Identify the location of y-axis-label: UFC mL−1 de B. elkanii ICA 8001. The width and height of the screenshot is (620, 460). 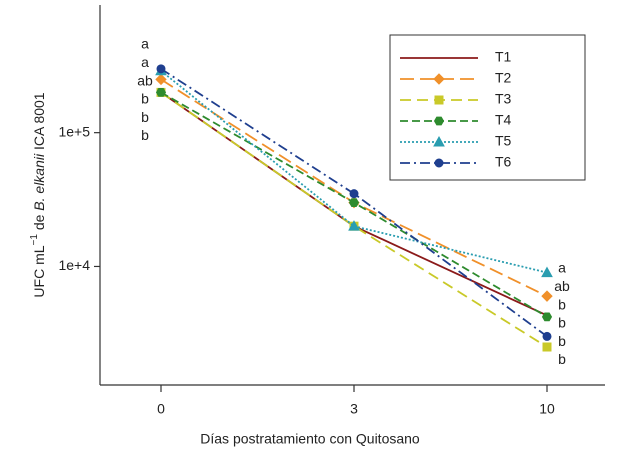
(38, 194).